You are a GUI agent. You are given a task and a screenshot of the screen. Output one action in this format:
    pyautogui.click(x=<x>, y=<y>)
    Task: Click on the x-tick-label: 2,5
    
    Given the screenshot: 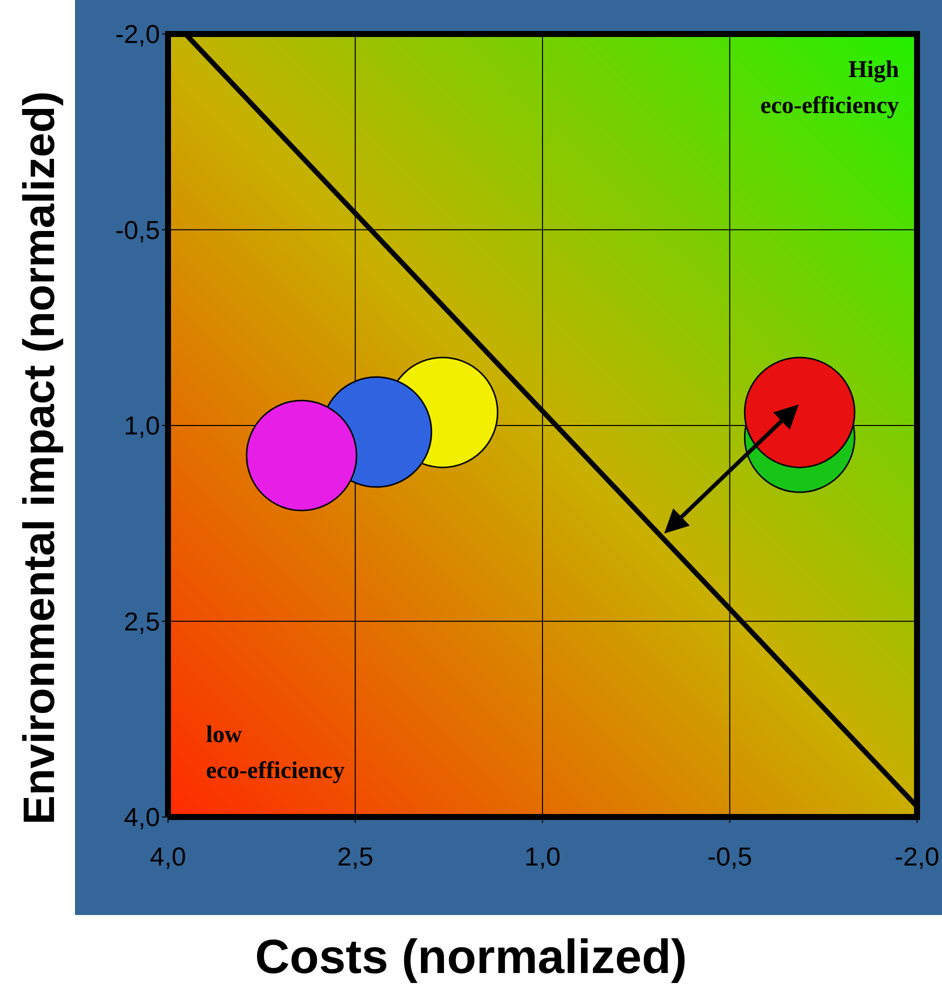 What is the action you would take?
    pyautogui.click(x=355, y=856)
    